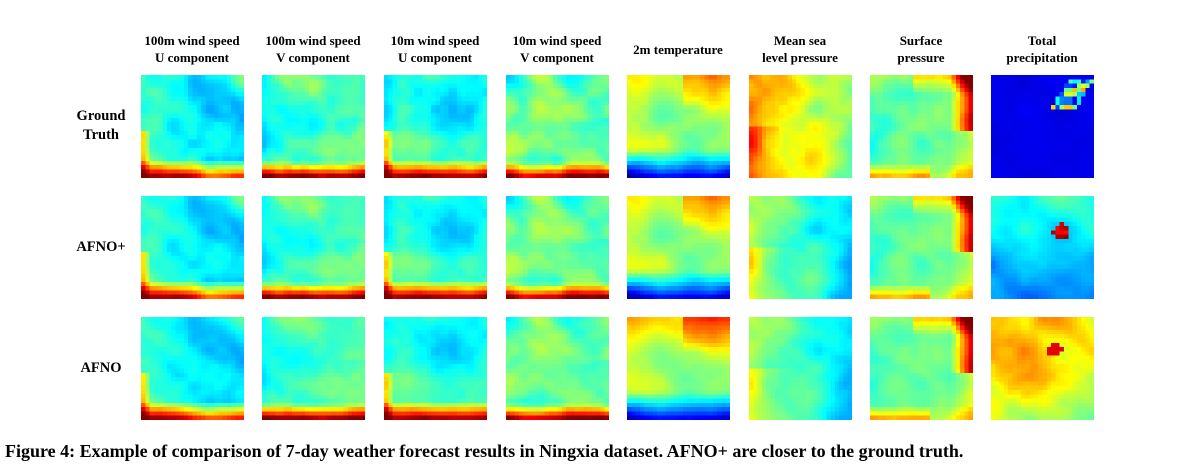 This screenshot has height=475, width=1195. What do you see at coordinates (313, 49) in the screenshot?
I see `column-header: 100m wind speed V component` at bounding box center [313, 49].